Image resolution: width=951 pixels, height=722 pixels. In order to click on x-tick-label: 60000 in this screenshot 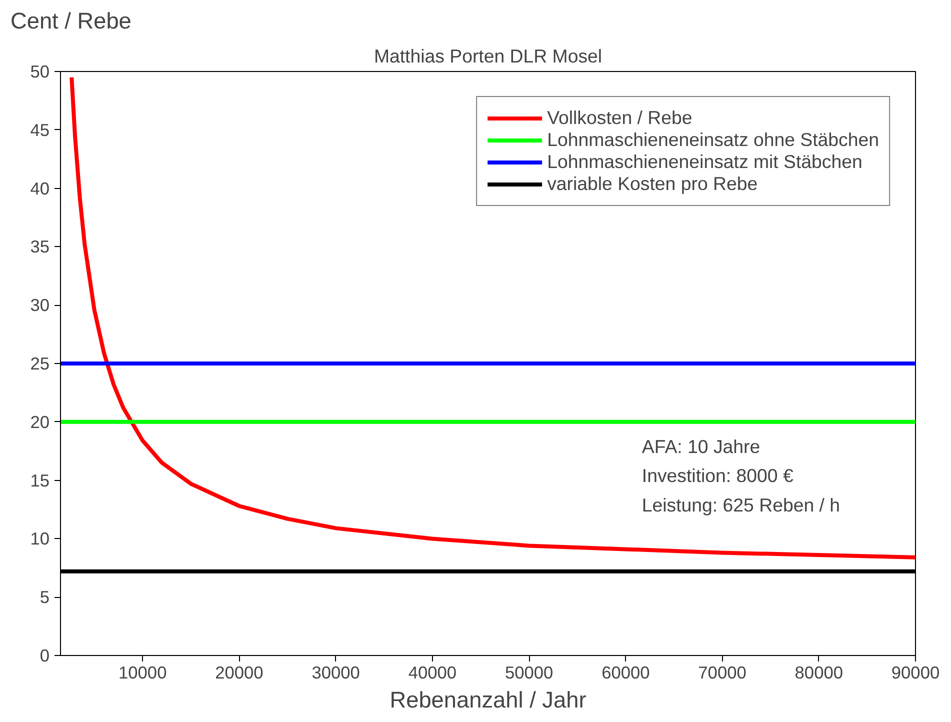, I will do `click(626, 672)`.